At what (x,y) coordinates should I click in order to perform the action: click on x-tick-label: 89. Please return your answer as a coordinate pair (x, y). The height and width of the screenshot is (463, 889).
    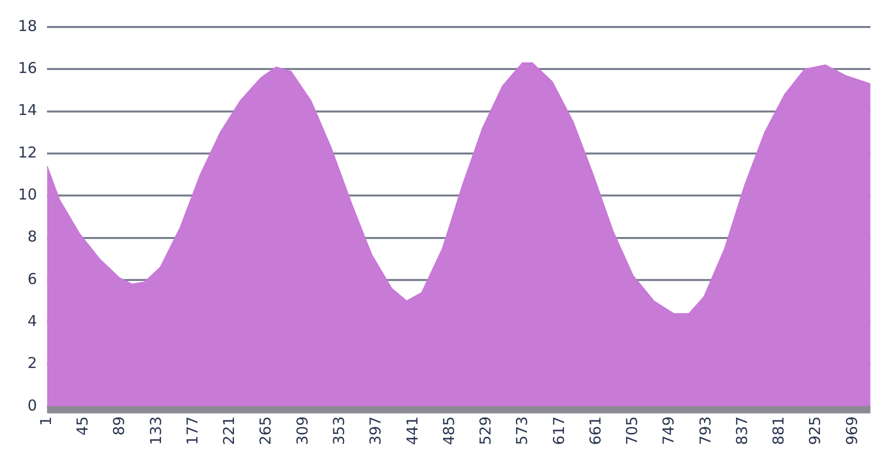
    Looking at the image, I should click on (119, 426).